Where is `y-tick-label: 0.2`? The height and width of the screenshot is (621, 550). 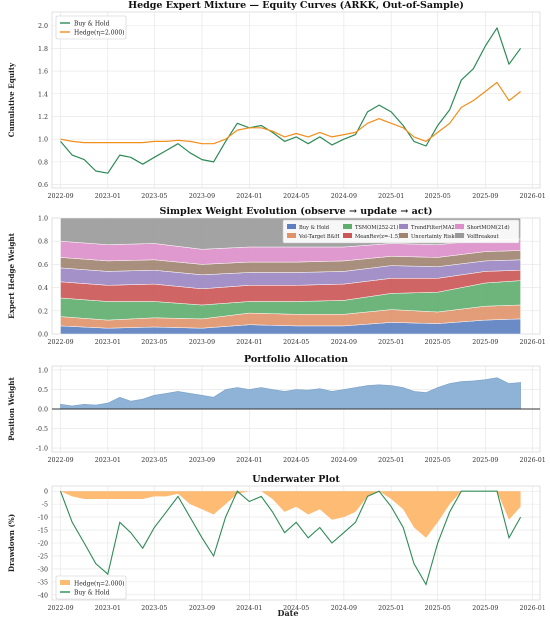 y-tick-label: 0.2 is located at coordinates (43, 311).